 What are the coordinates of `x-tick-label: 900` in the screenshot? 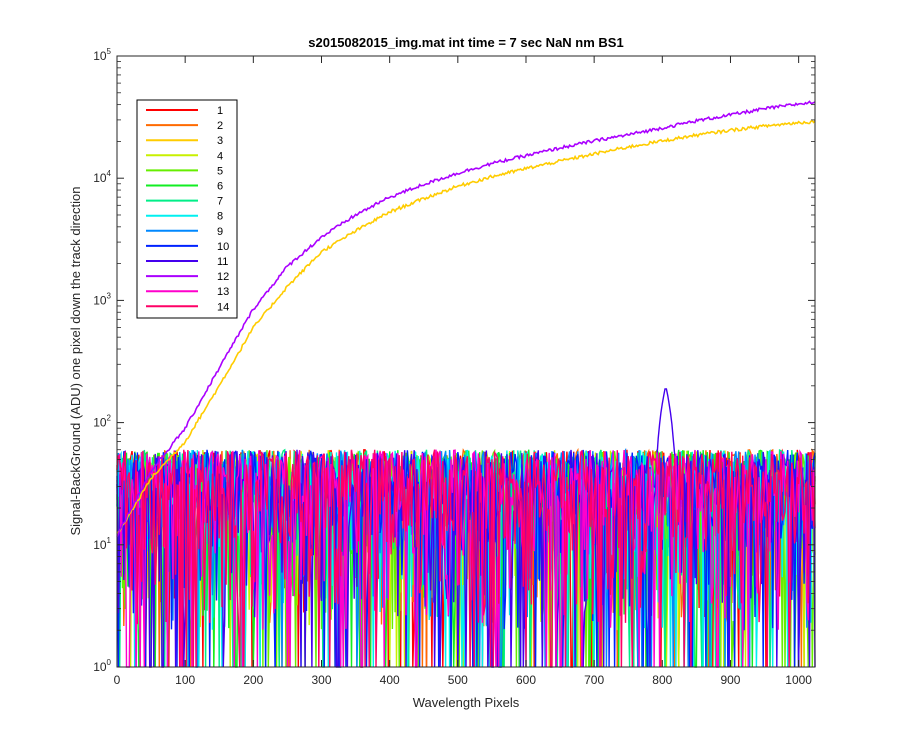 It's located at (730, 680).